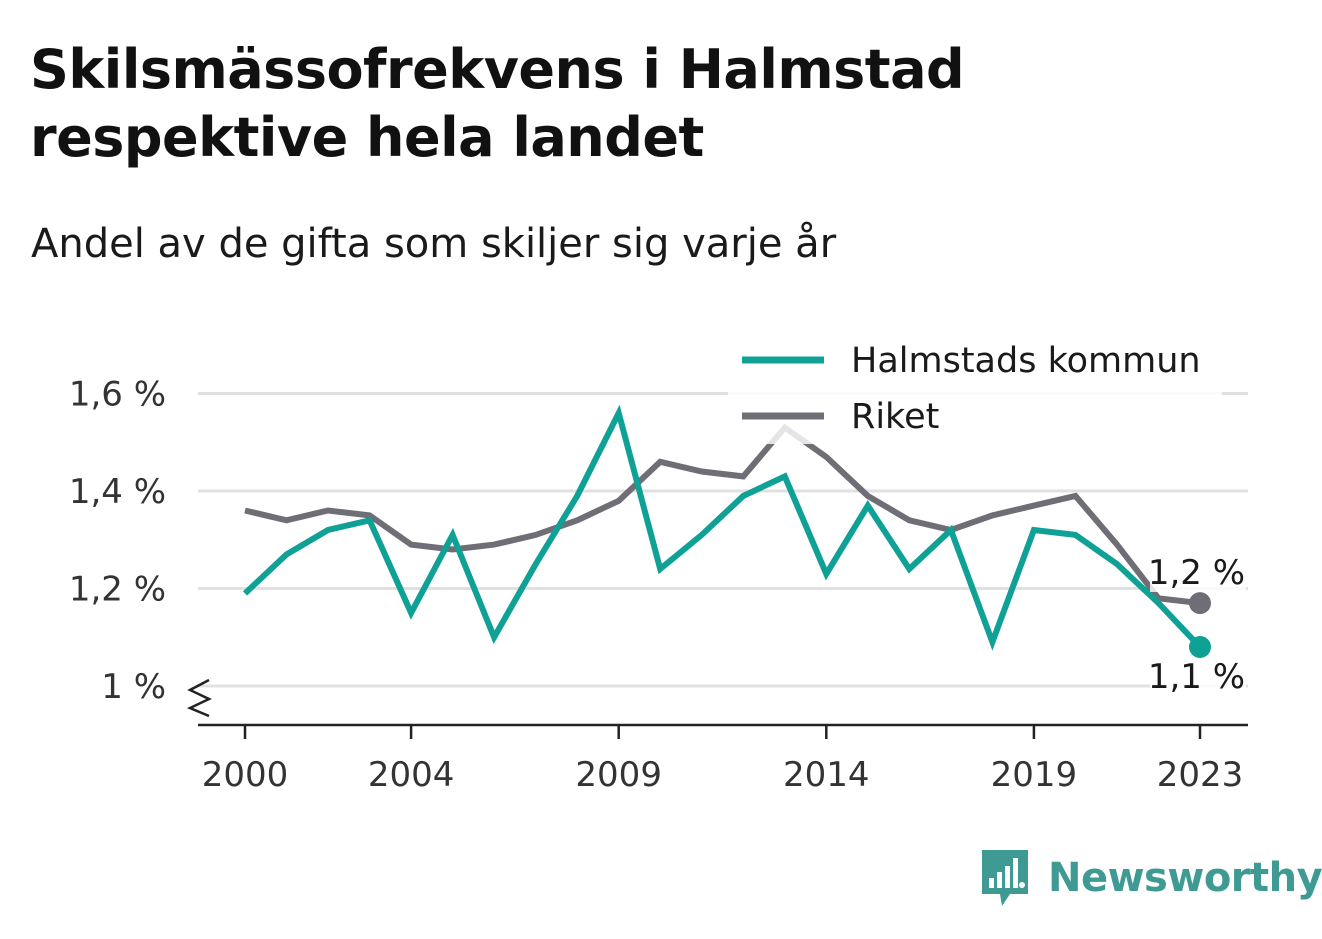 Image resolution: width=1322 pixels, height=939 pixels. I want to click on x-axis: 2000 2004 2009 2014 2019 2023, so click(723, 759).